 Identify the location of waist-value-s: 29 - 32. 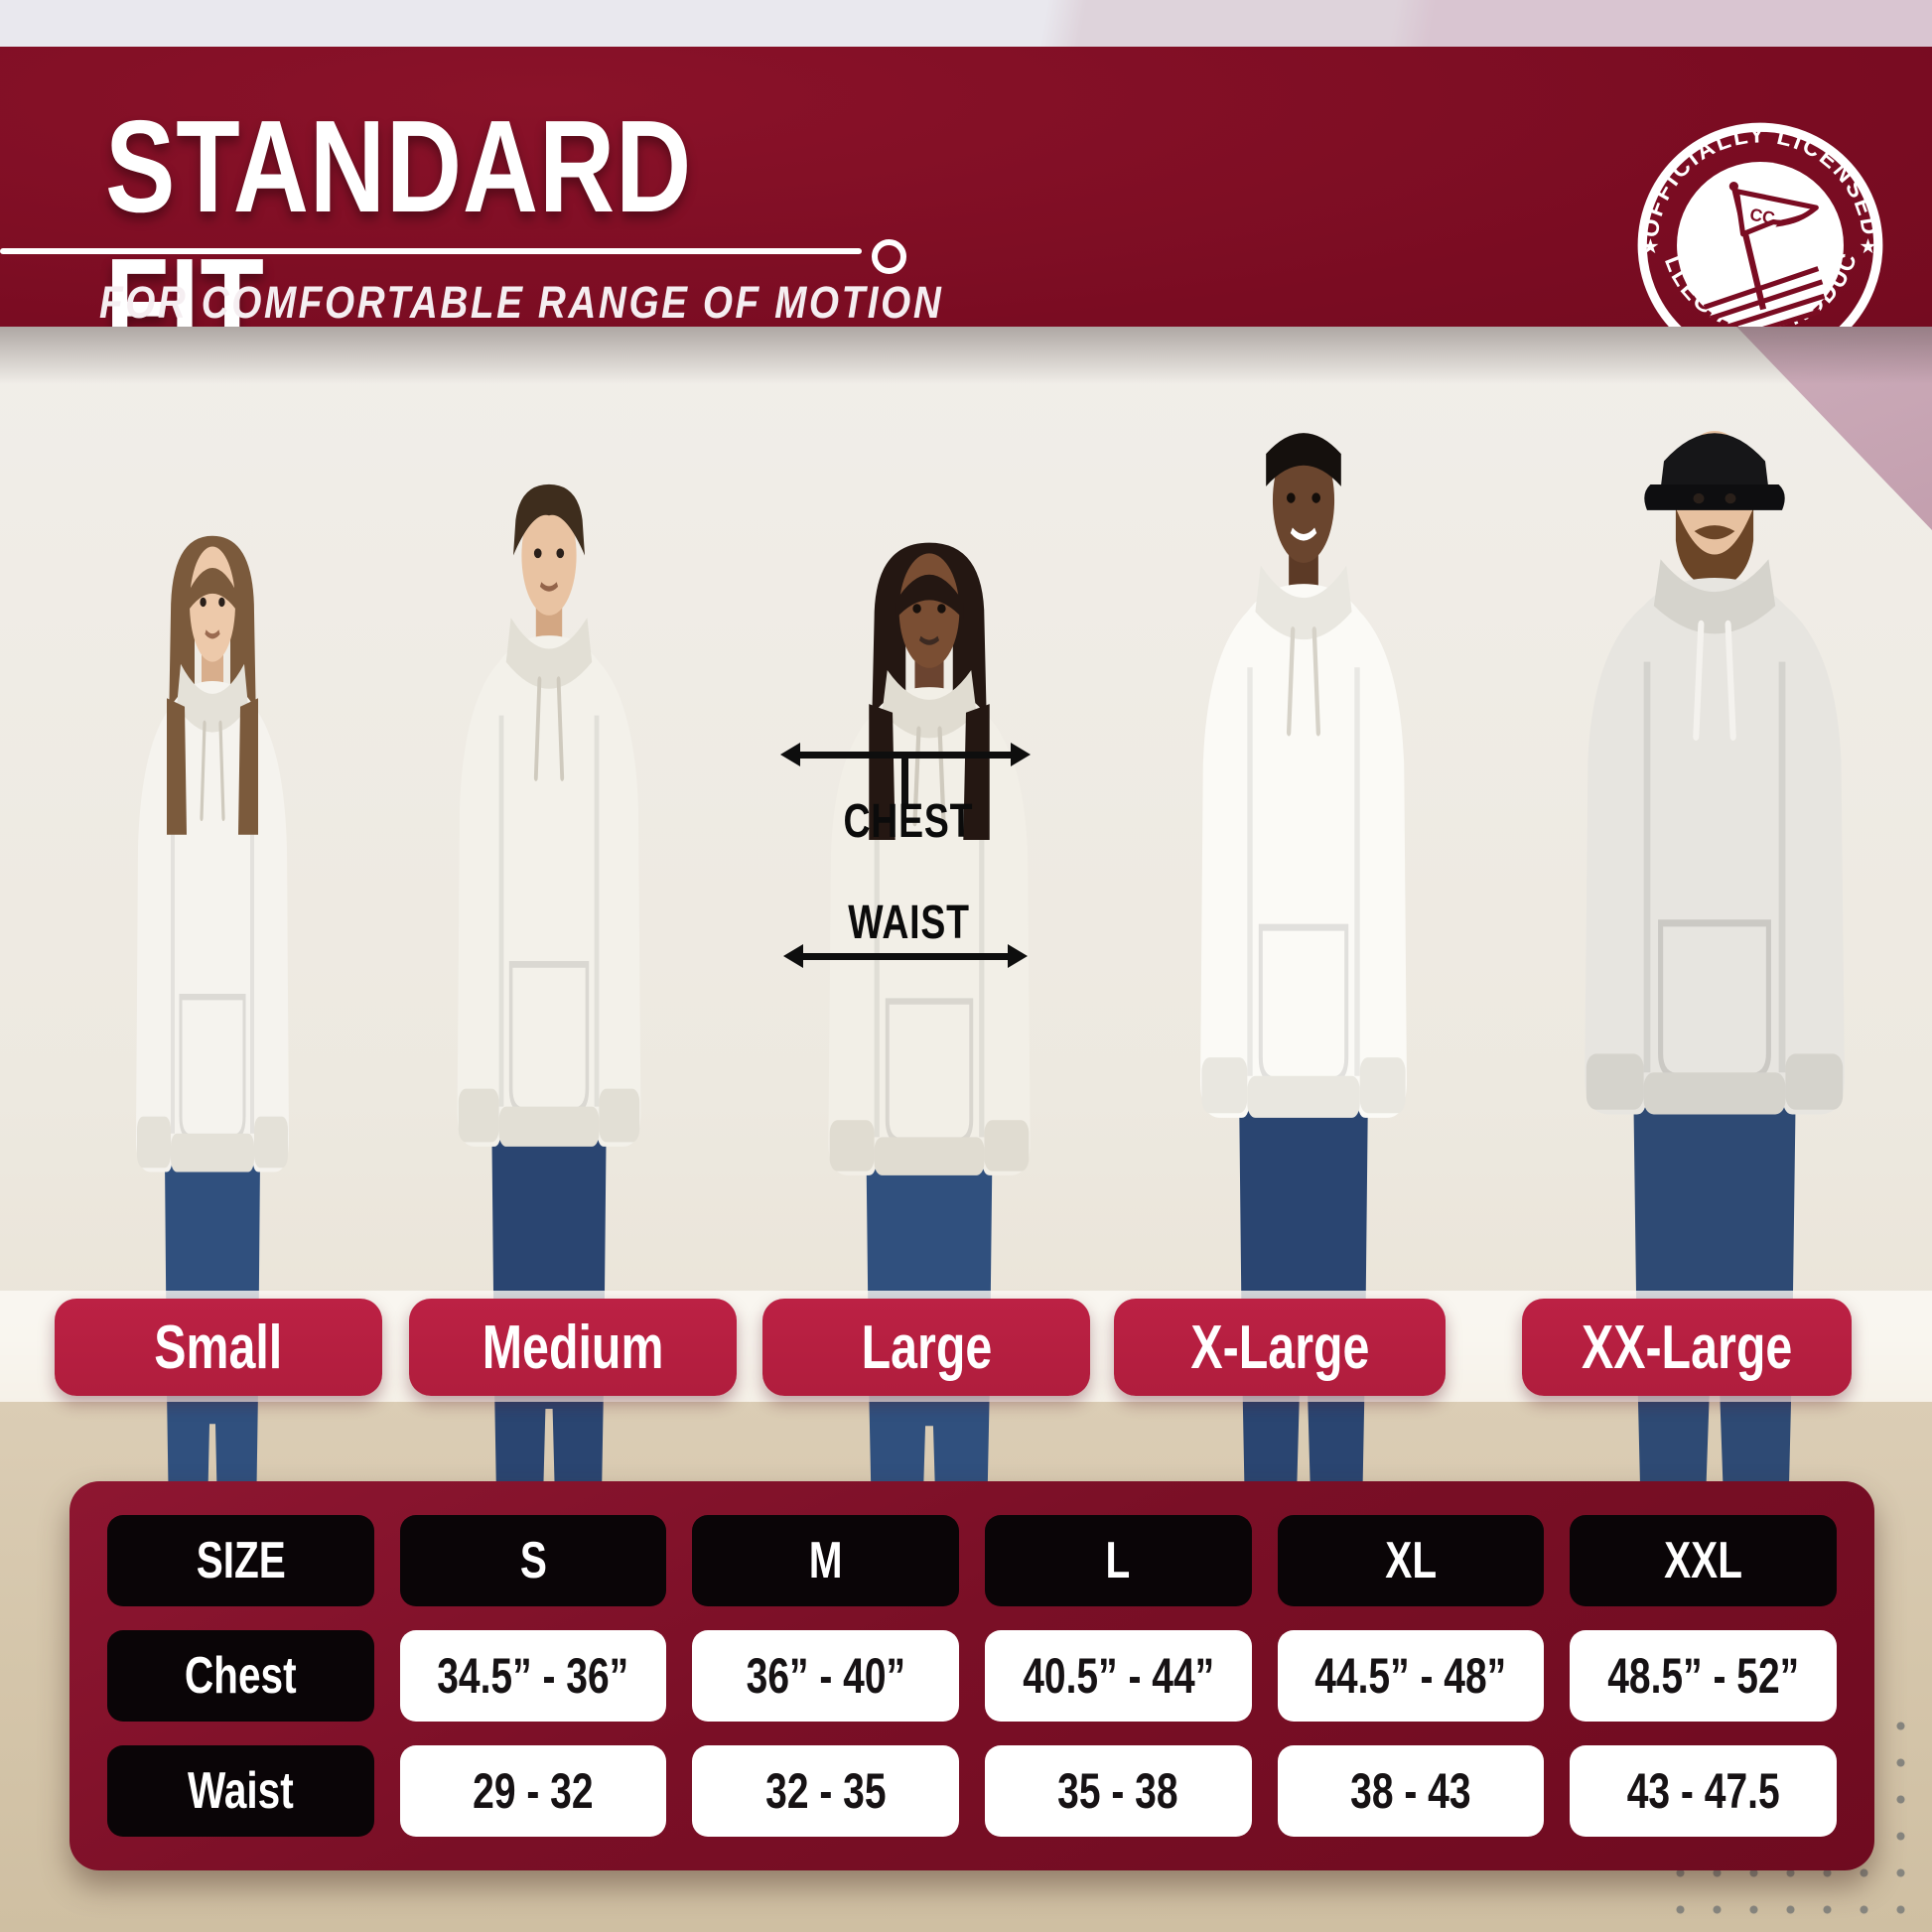
(533, 1791).